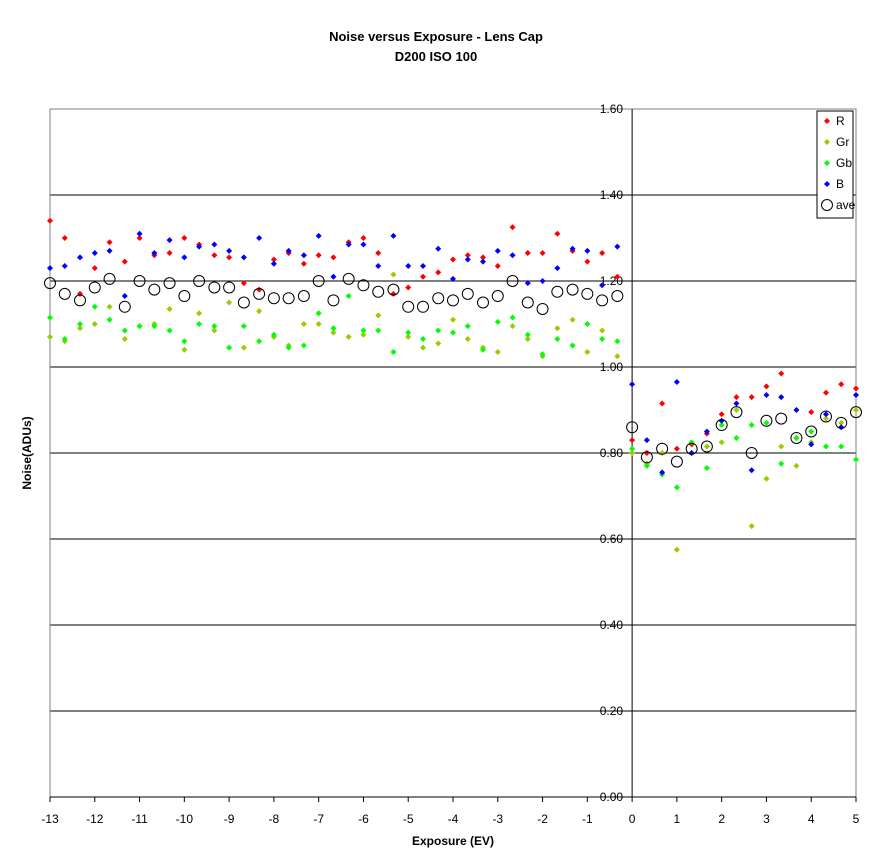  What do you see at coordinates (856, 819) in the screenshot?
I see `x-tick-label: 5` at bounding box center [856, 819].